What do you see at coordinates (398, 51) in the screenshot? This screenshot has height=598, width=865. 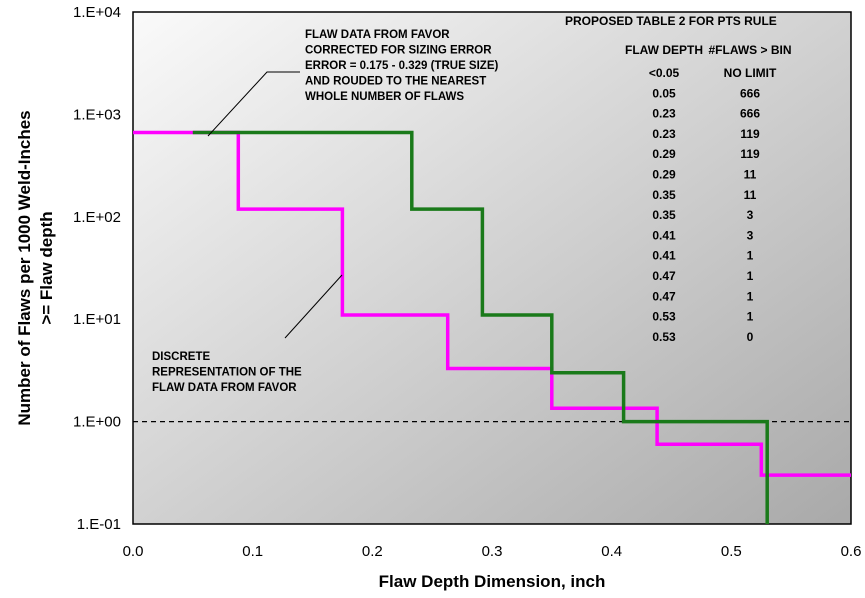 I see `annotation-0-line: CORRECTED FOR SIZING ERROR` at bounding box center [398, 51].